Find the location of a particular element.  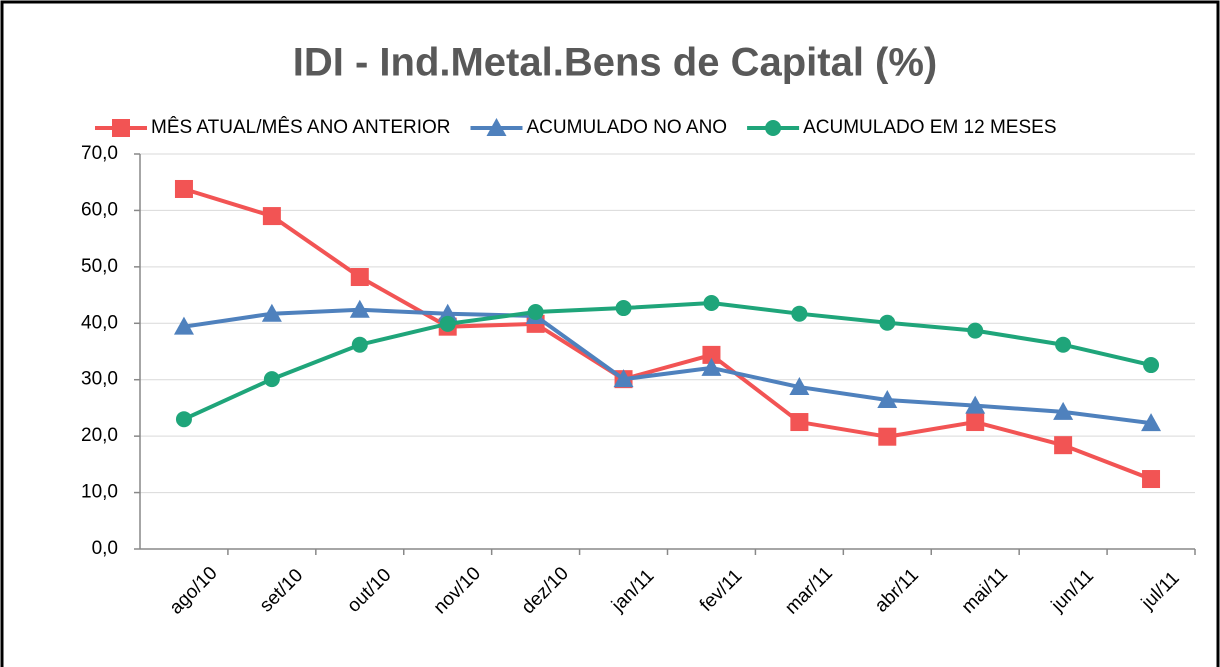

y-tick-label: 60,0 is located at coordinates (99, 209).